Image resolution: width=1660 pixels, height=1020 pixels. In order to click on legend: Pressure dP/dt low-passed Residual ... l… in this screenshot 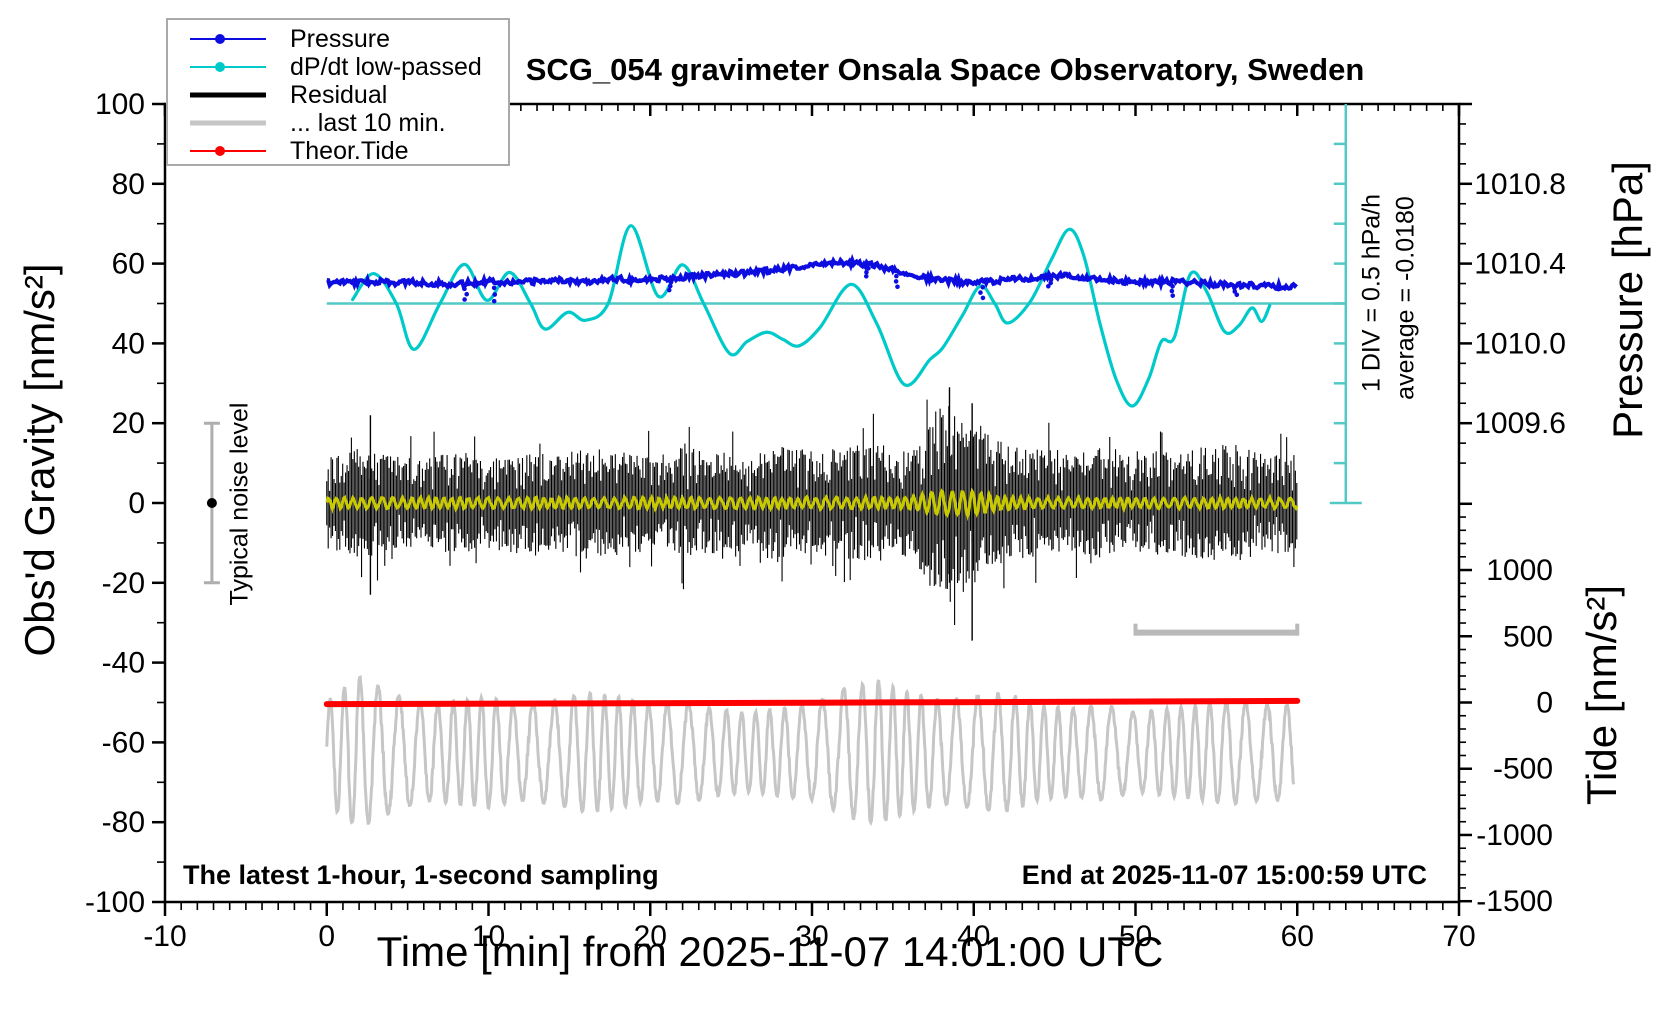, I will do `click(338, 92)`.